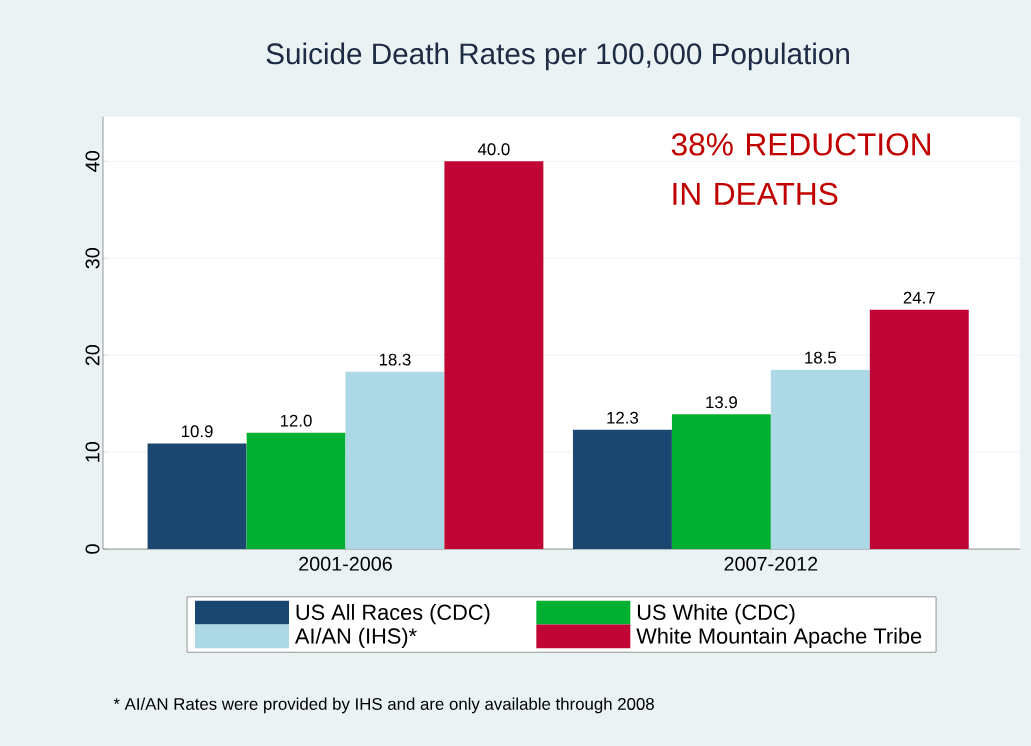 The width and height of the screenshot is (1031, 746). Describe the element at coordinates (623, 417) in the screenshot. I see `data-label: 12.3` at that location.